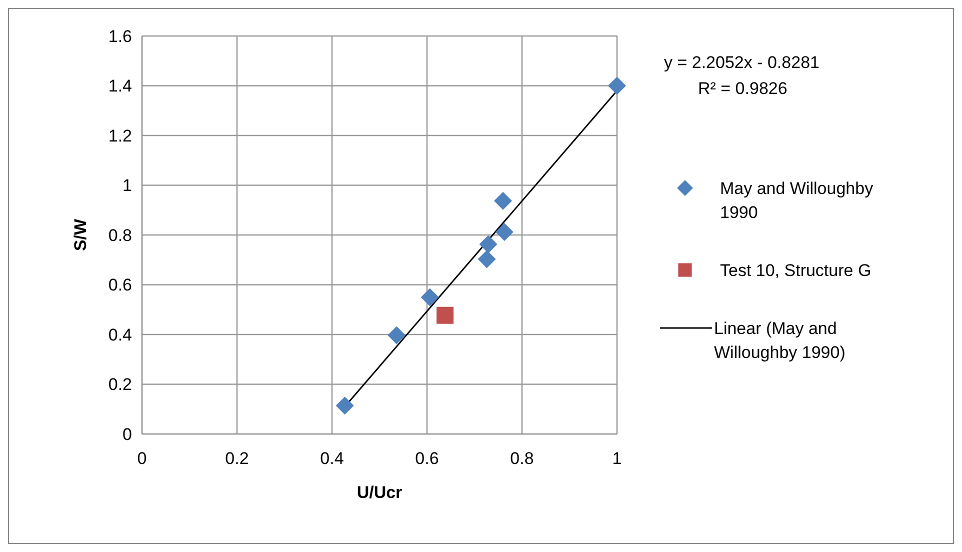 This screenshot has width=962, height=552. I want to click on x-axis-title: U/Ucr, so click(379, 492).